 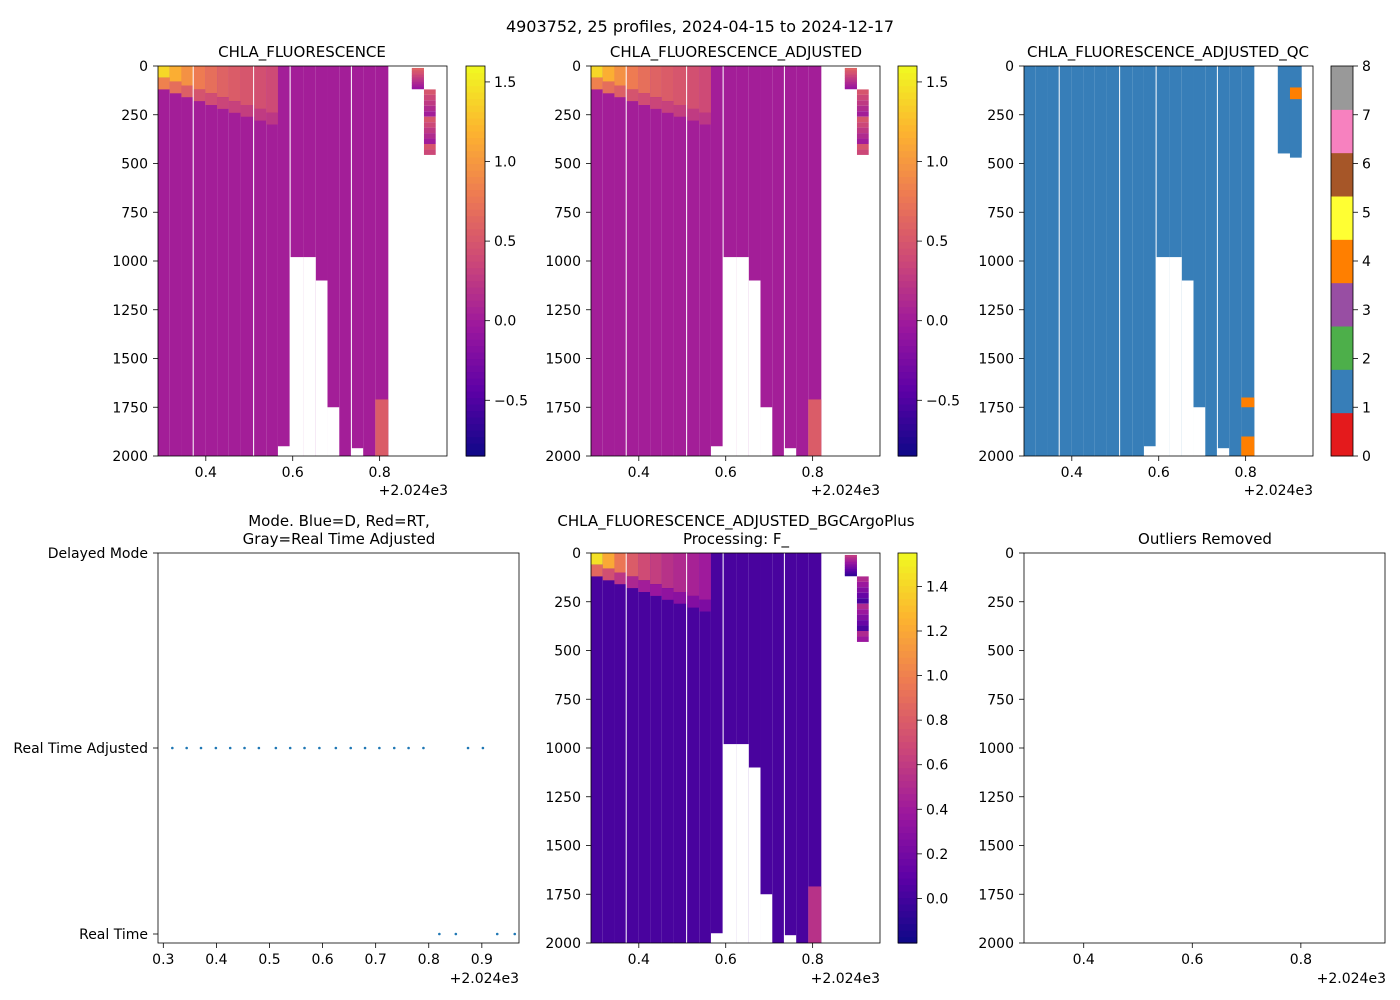 I want to click on y-tick-label: 1250, so click(x=996, y=311).